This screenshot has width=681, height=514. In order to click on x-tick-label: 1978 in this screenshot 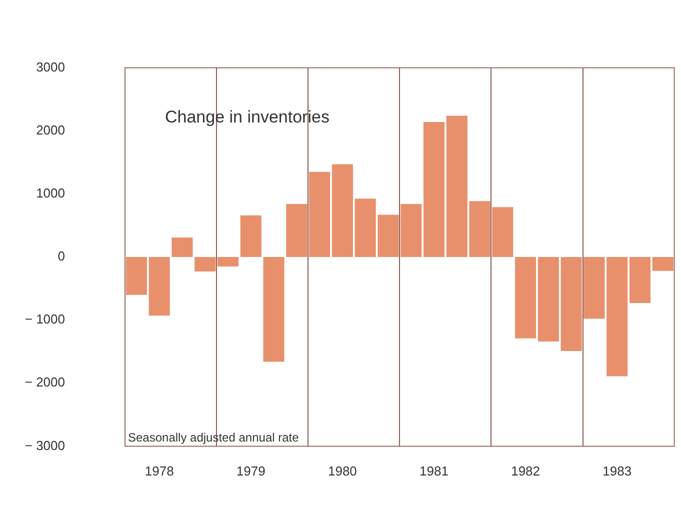, I will do `click(159, 471)`.